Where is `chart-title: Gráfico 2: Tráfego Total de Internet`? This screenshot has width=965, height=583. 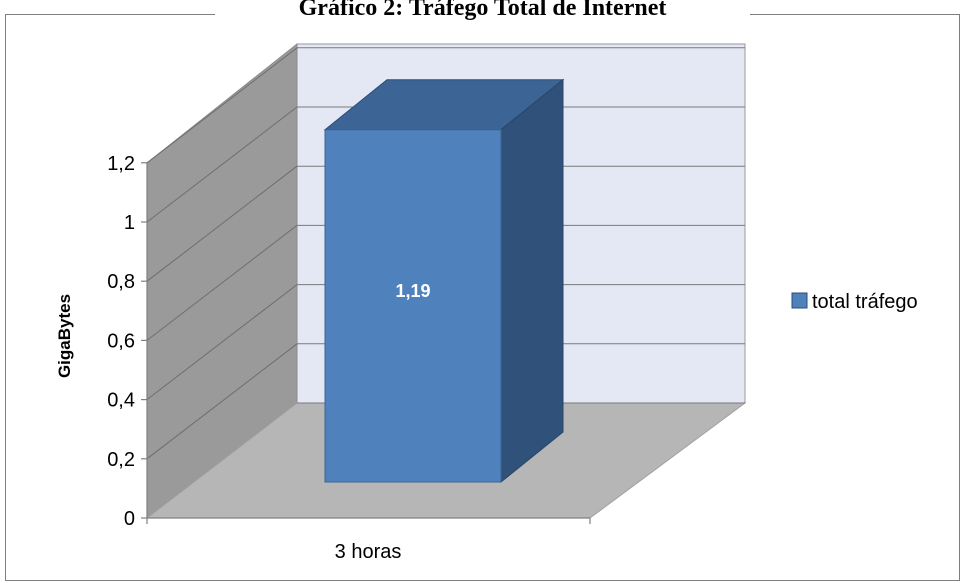 chart-title: Gráfico 2: Tráfego Total de Internet is located at coordinates (482, 10).